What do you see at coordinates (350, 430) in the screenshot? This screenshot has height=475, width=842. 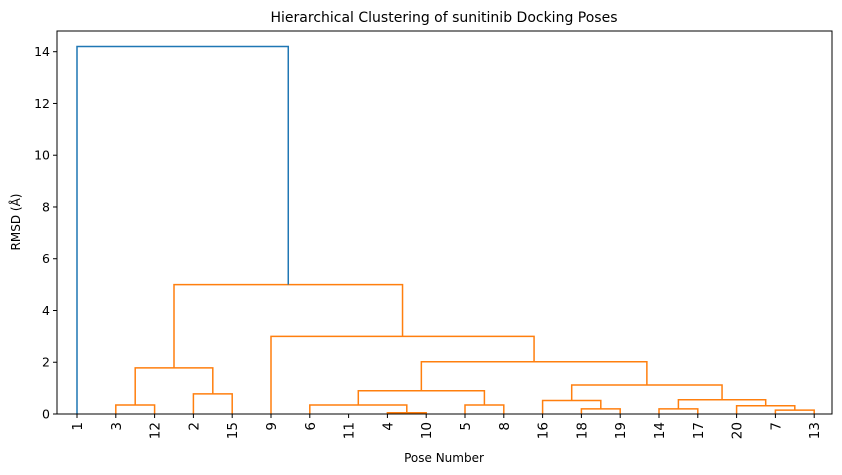 I see `x-tick-label: 11` at bounding box center [350, 430].